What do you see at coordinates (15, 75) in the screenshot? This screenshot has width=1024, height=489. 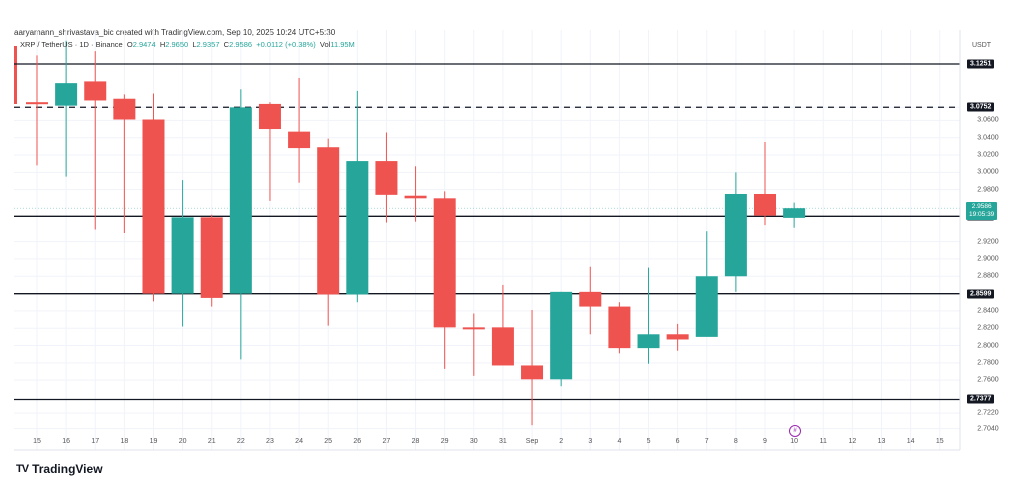 I see `previous-bar-marker` at bounding box center [15, 75].